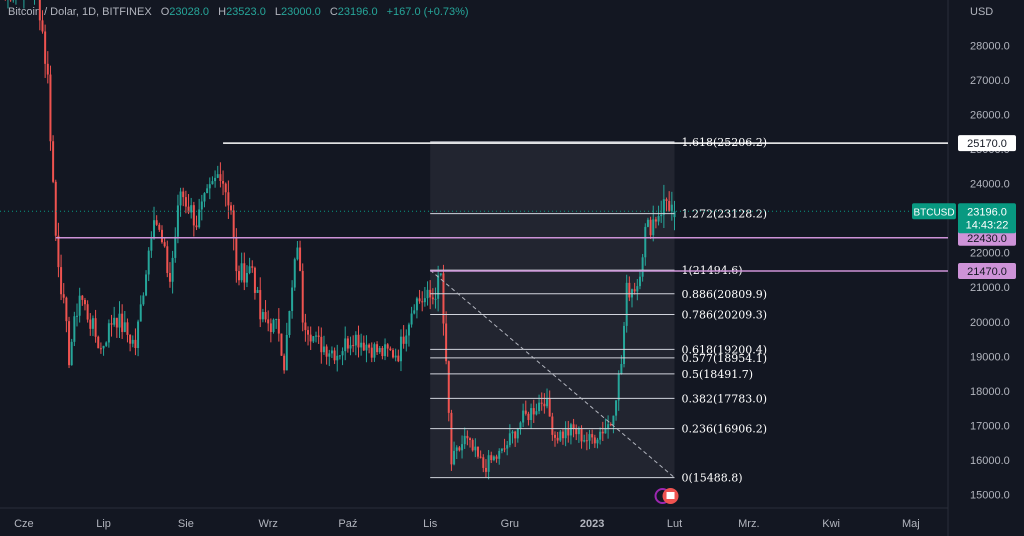 This screenshot has width=1024, height=536. I want to click on x-tick-label: Kwi, so click(831, 524).